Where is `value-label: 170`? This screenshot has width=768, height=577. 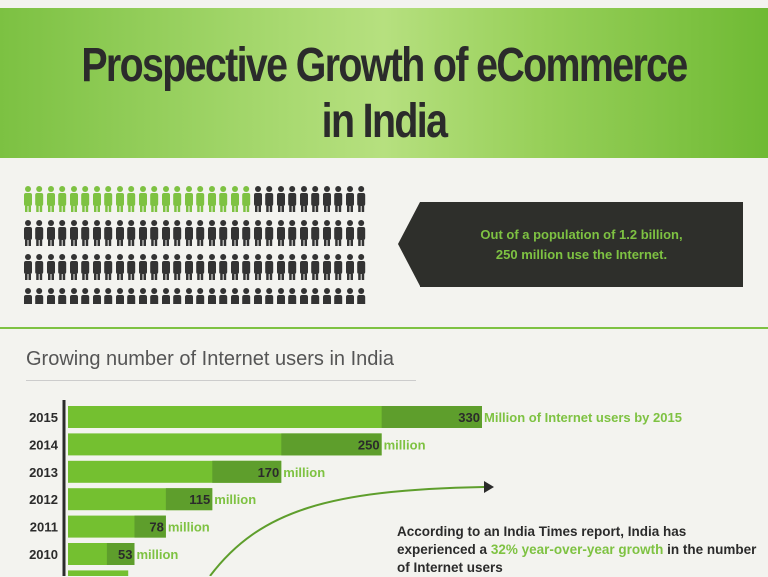
value-label: 170 is located at coordinates (269, 472).